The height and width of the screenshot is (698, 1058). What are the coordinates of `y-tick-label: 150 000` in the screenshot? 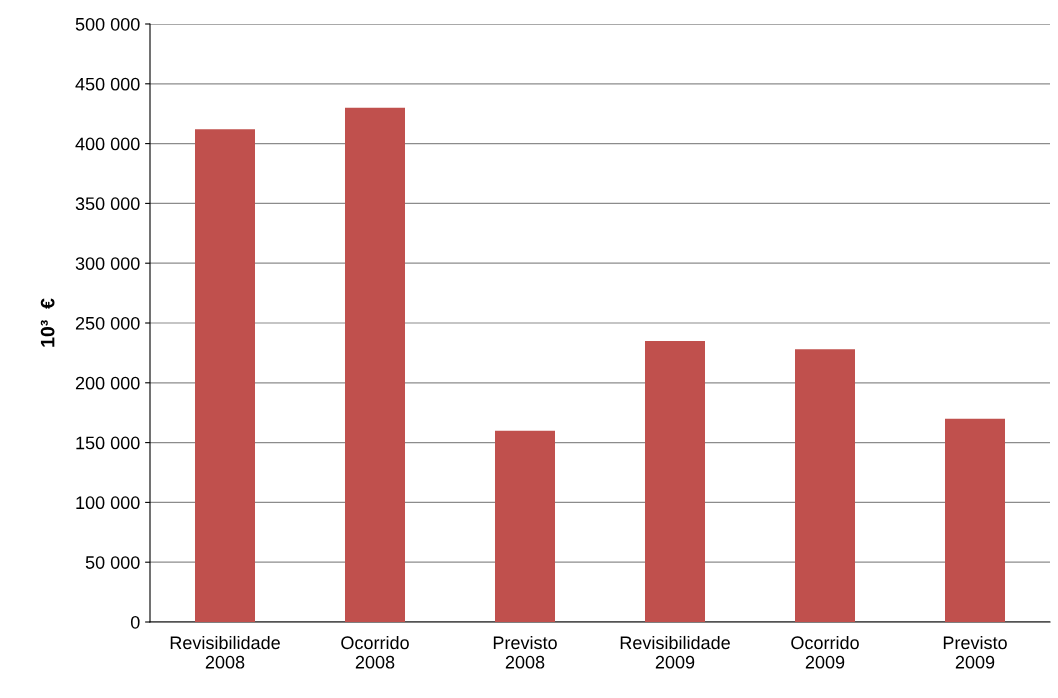 It's located at (108, 443).